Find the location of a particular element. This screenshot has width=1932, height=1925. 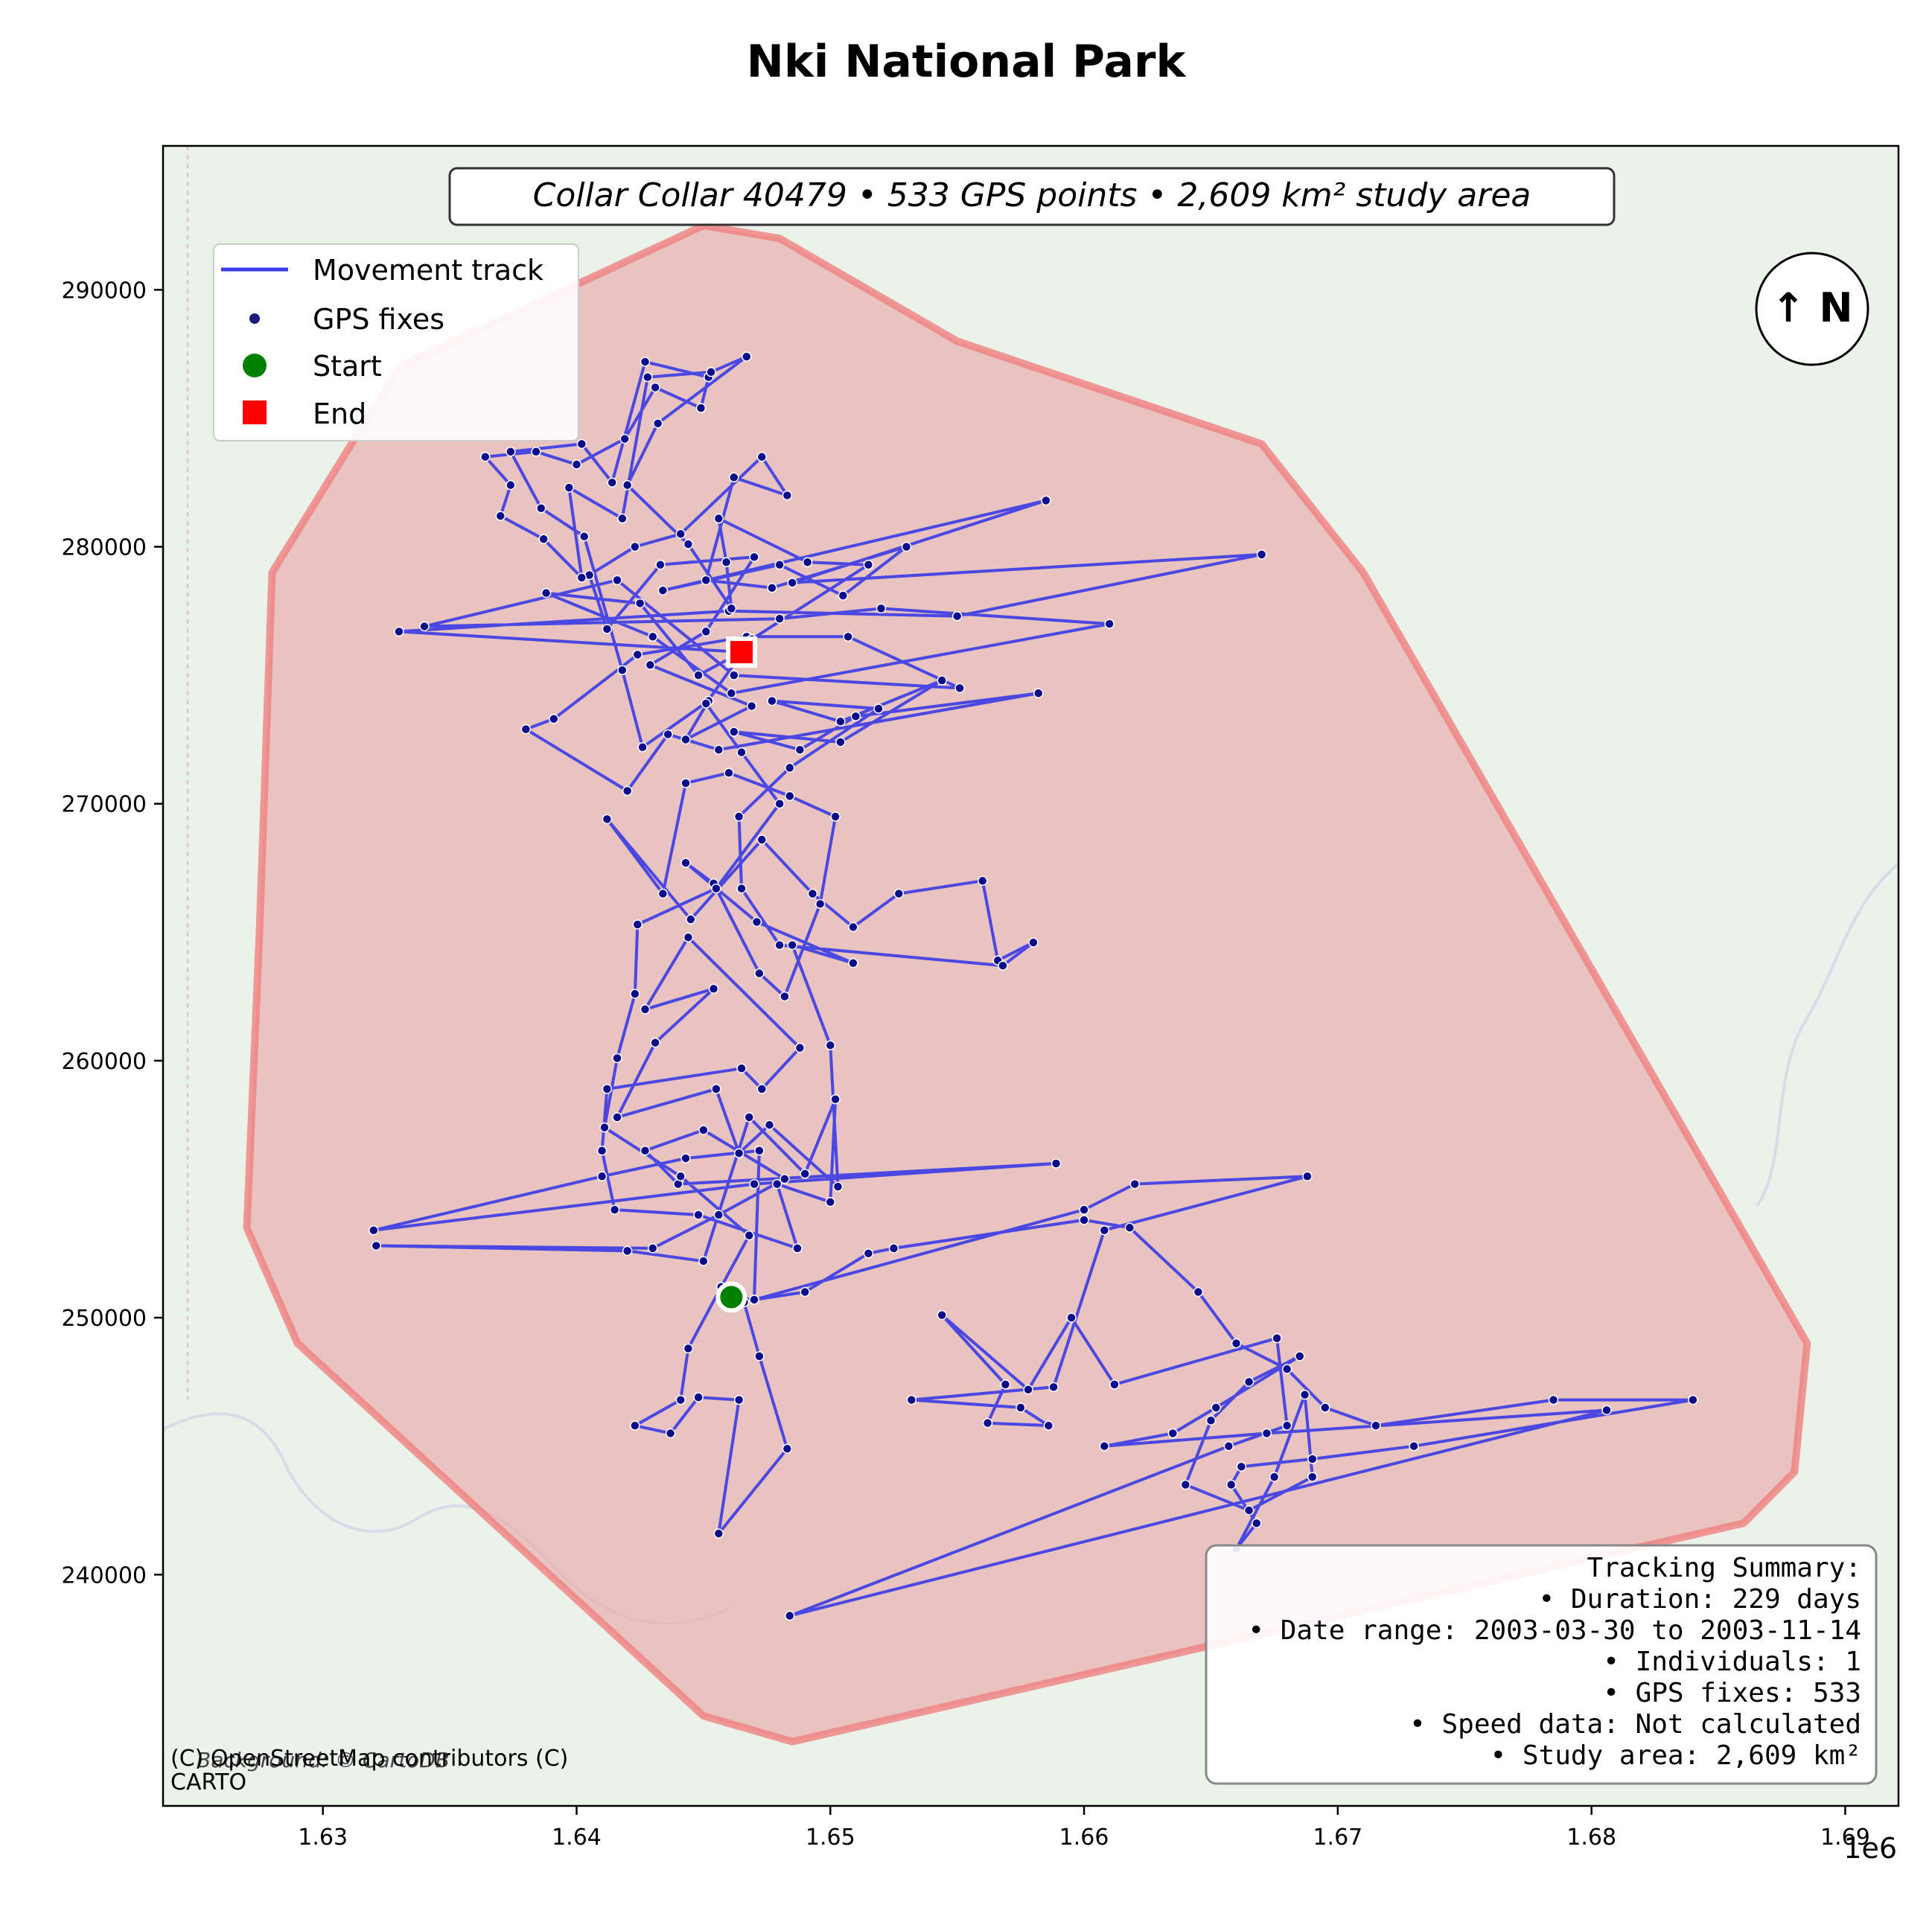

summary-line: • Individuals: 1 is located at coordinates (1732, 1662).